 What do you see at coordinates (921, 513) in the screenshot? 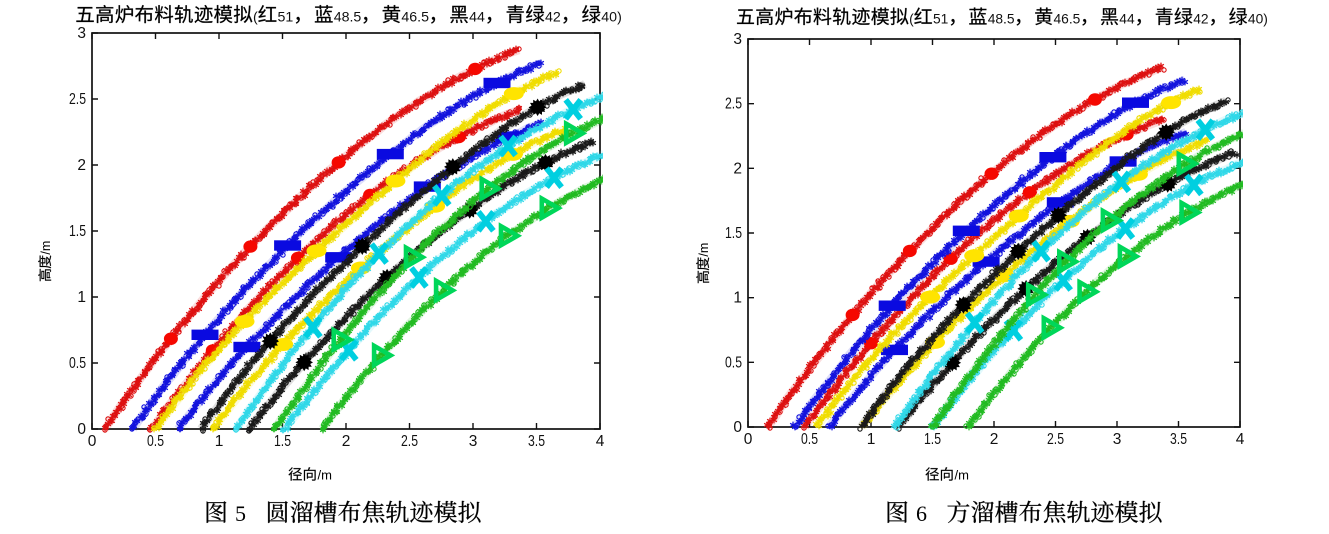
I see `svg-text: 6` at bounding box center [921, 513].